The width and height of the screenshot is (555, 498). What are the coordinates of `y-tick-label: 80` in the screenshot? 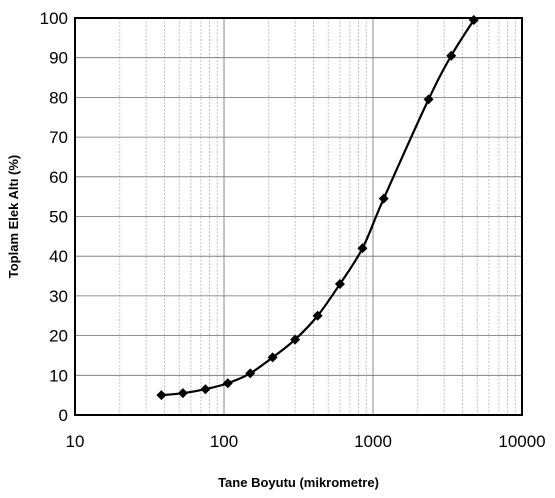 It's located at (58, 97).